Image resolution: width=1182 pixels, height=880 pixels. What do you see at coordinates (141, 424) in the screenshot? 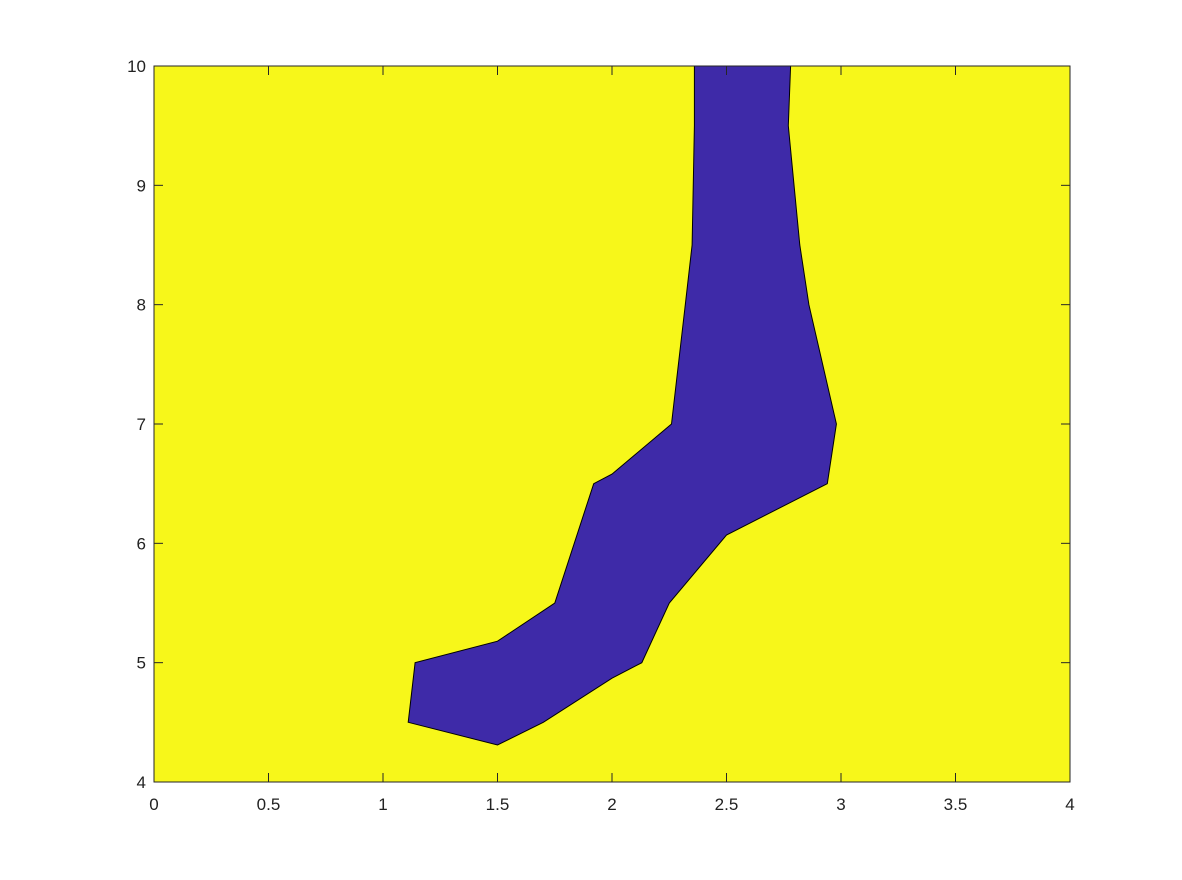
I see `y-tick-label: 7` at bounding box center [141, 424].